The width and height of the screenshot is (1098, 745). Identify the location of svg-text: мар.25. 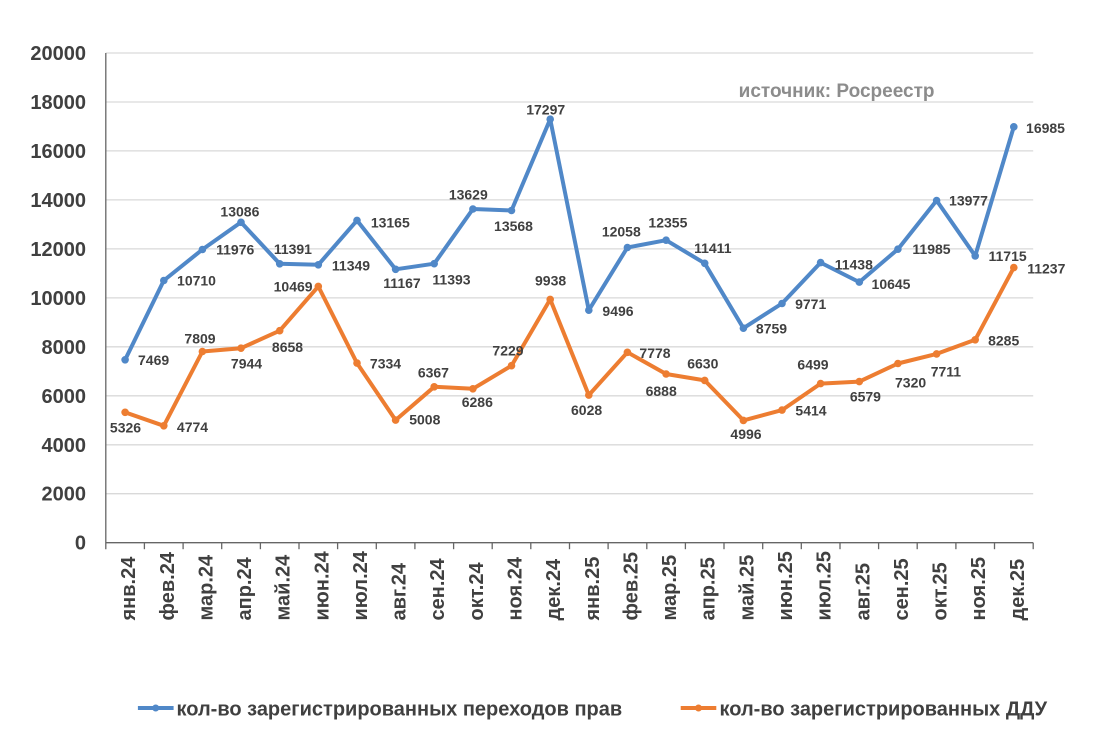
(670, 588).